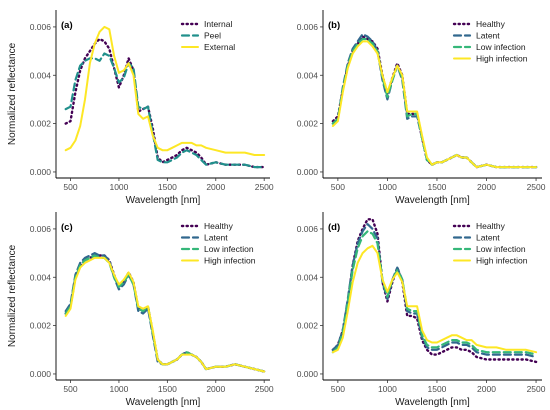 The width and height of the screenshot is (550, 410). What do you see at coordinates (165, 110) in the screenshot?
I see `series-line-peel` at bounding box center [165, 110].